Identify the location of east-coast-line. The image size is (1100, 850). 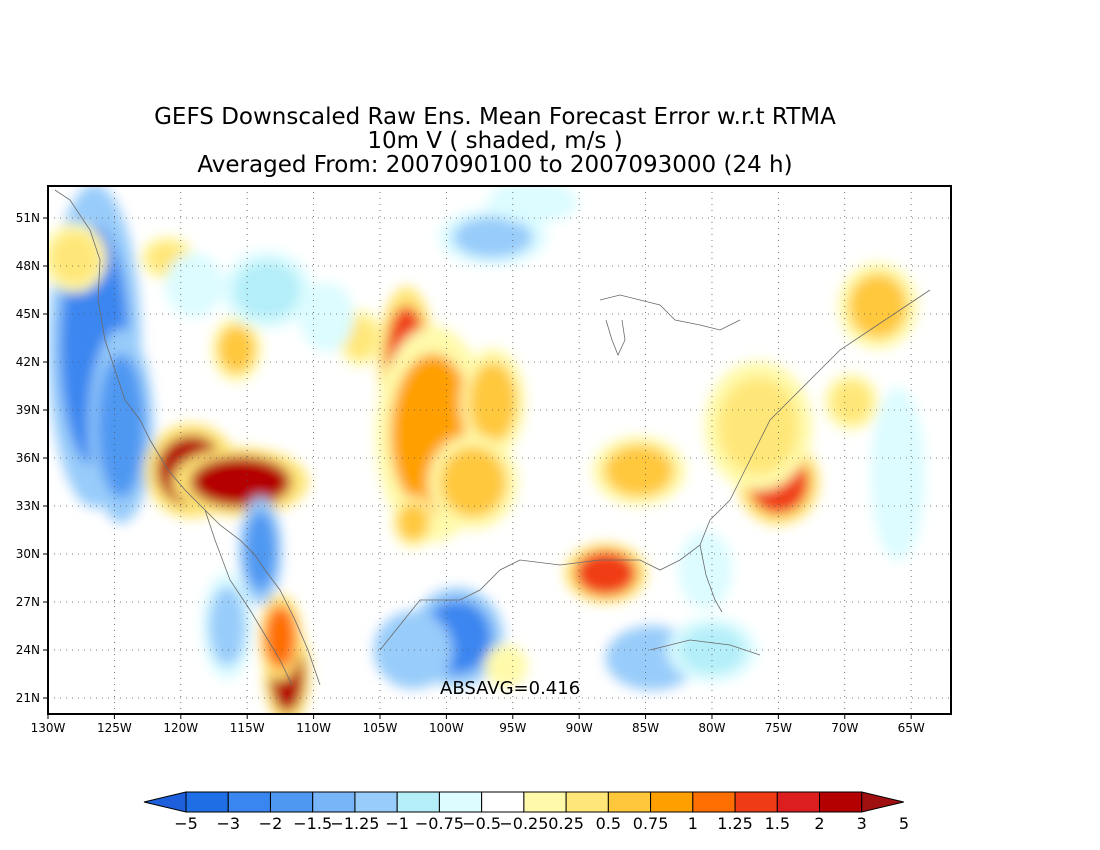
(830, 395).